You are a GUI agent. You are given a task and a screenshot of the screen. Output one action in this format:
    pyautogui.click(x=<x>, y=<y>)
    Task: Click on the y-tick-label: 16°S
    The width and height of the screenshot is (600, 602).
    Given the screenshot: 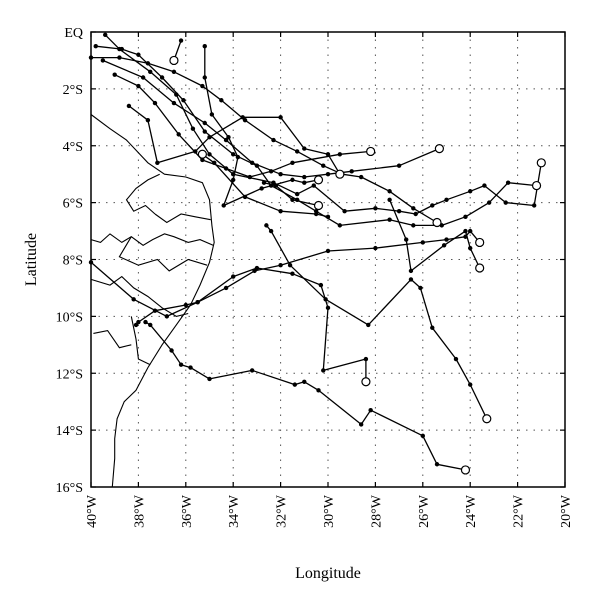 What is the action you would take?
    pyautogui.click(x=69, y=488)
    